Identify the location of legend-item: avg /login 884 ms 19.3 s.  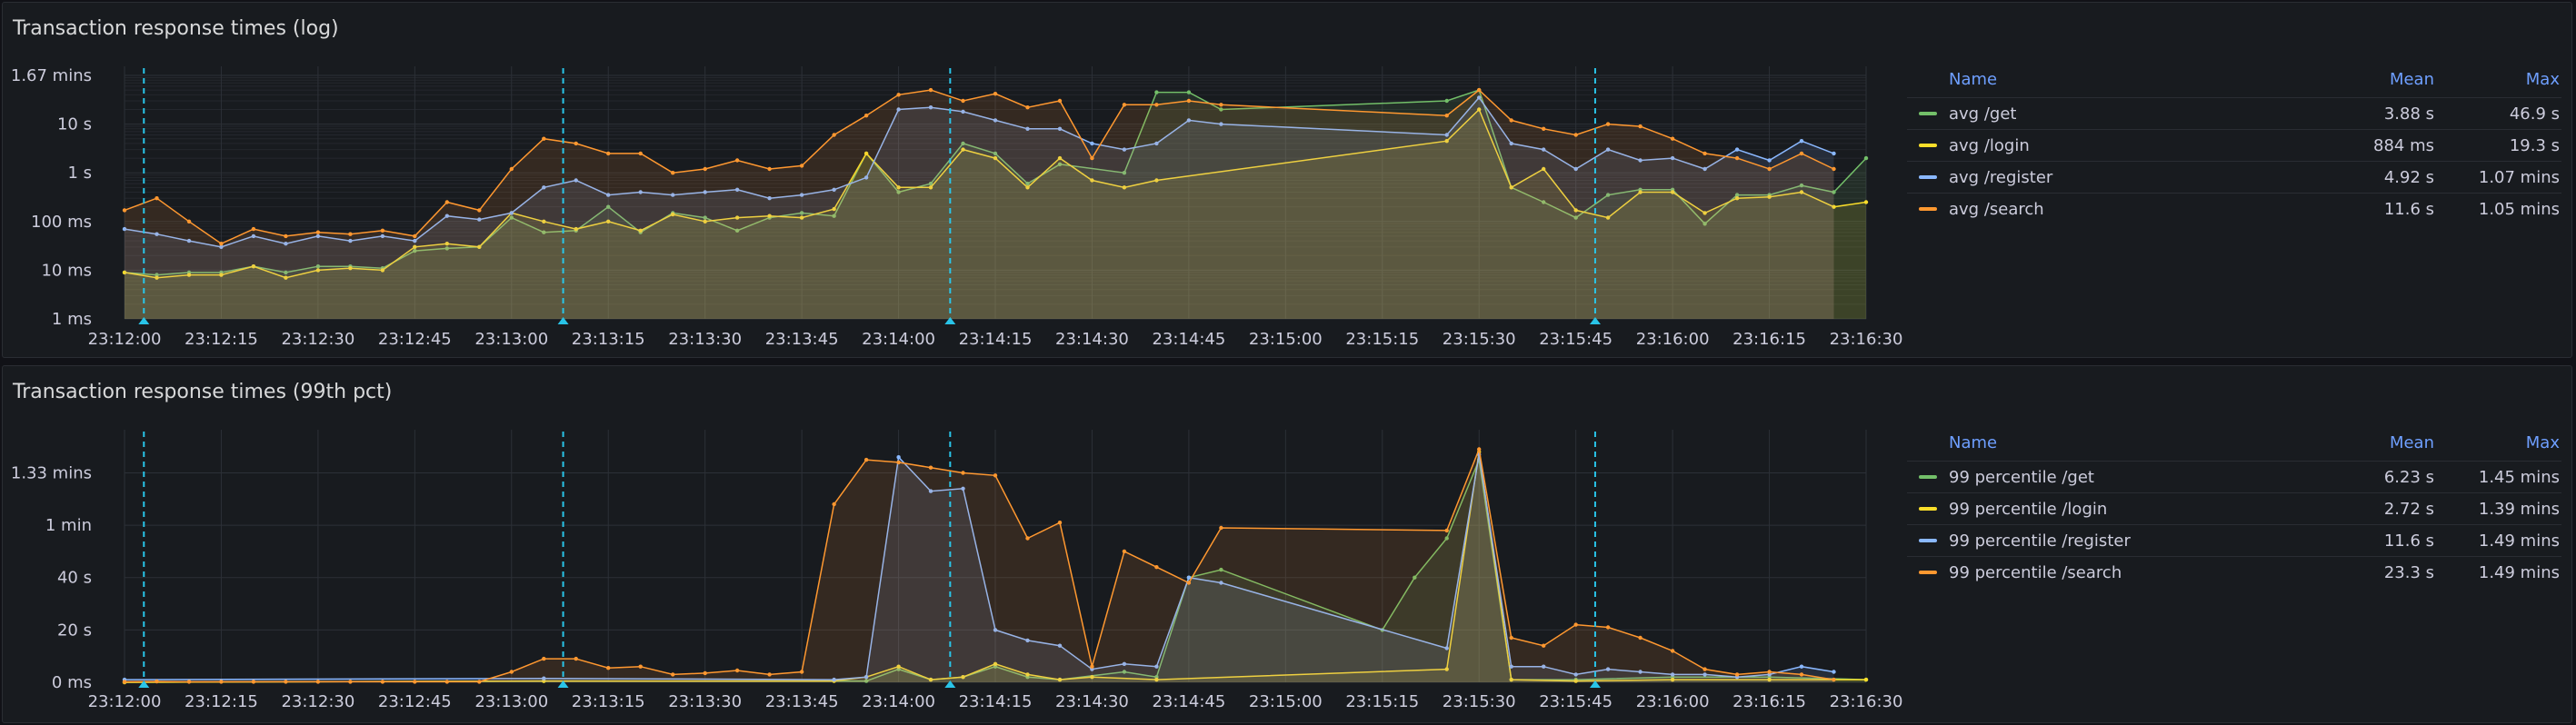
(2234, 145).